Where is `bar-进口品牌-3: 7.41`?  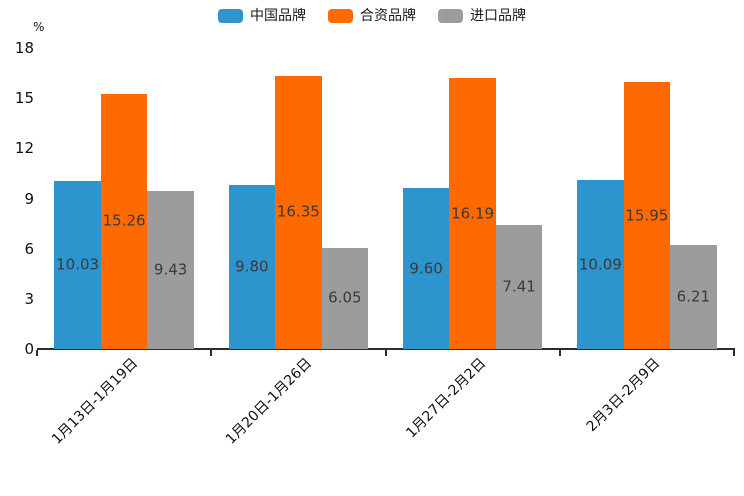
bar-进口品牌-3: 7.41 is located at coordinates (519, 287).